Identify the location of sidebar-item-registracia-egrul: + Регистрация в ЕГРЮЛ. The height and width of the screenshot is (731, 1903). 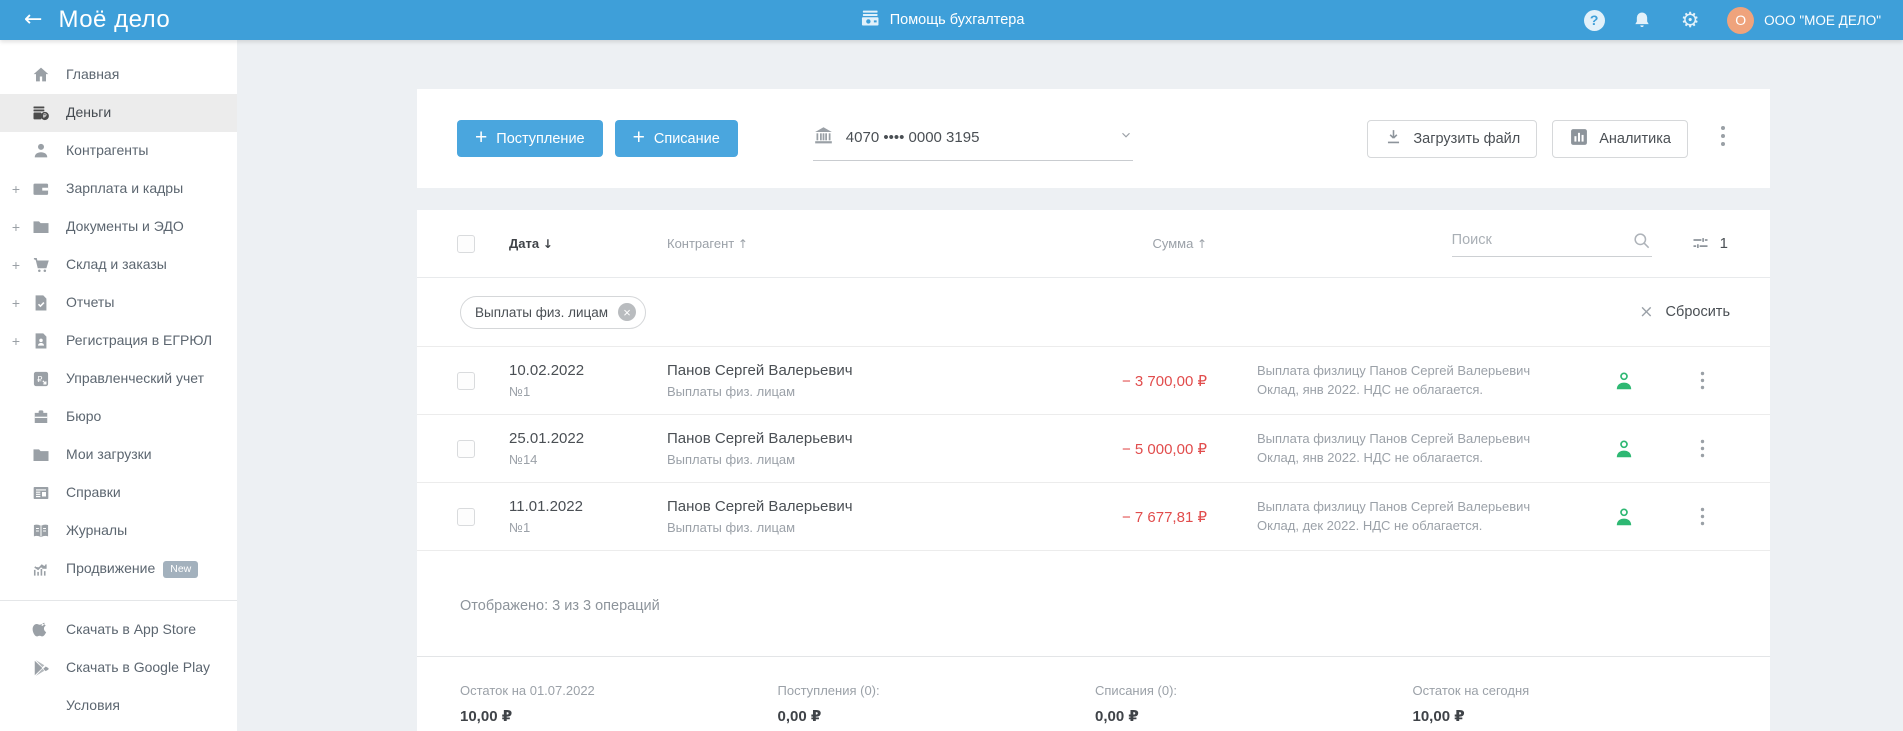
(112, 340).